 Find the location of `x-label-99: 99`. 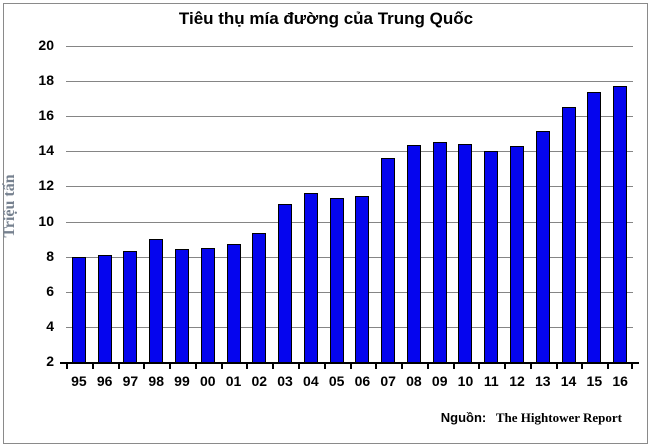

x-label-99: 99 is located at coordinates (182, 381).